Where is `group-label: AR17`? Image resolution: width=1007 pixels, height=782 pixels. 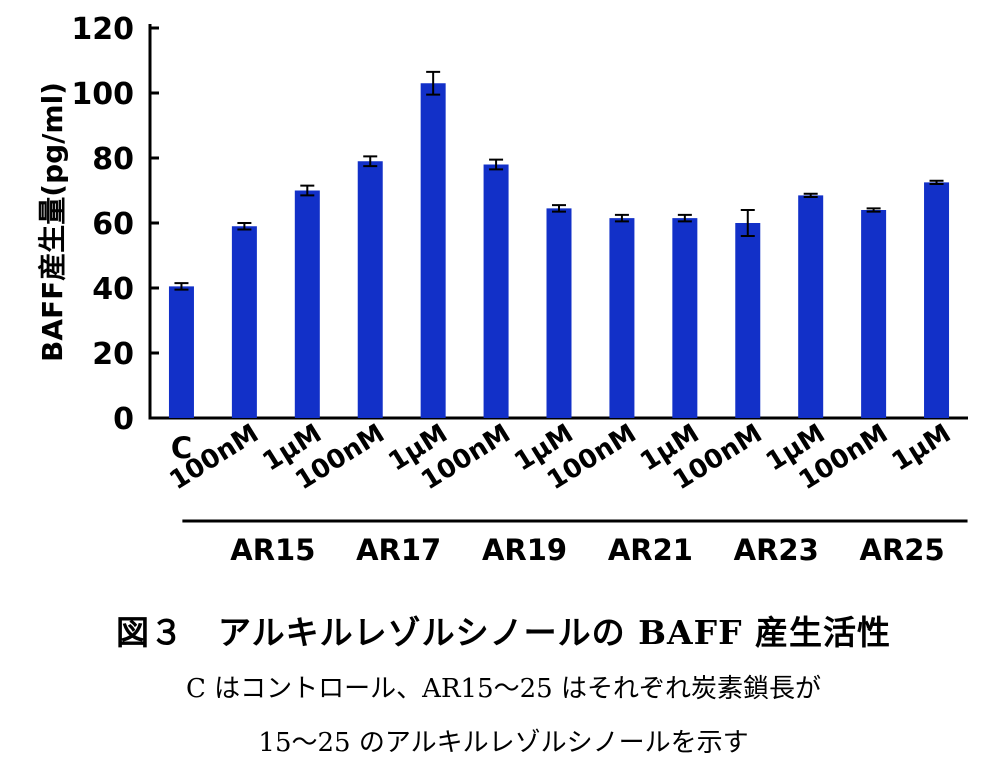
group-label: AR17 is located at coordinates (398, 550).